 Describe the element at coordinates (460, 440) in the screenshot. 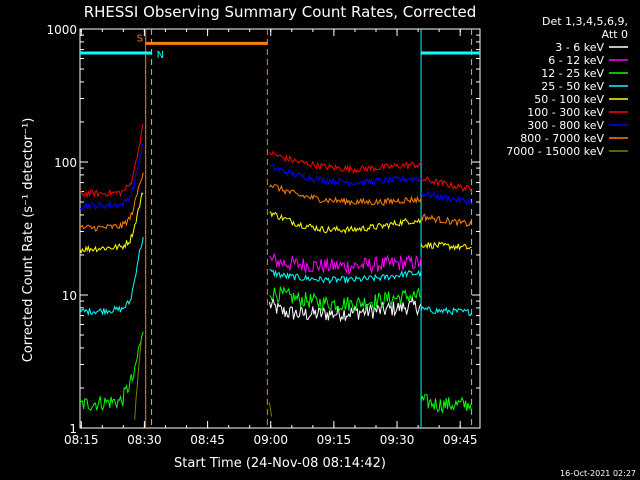

I see `x-tick-label: 09:45` at that location.